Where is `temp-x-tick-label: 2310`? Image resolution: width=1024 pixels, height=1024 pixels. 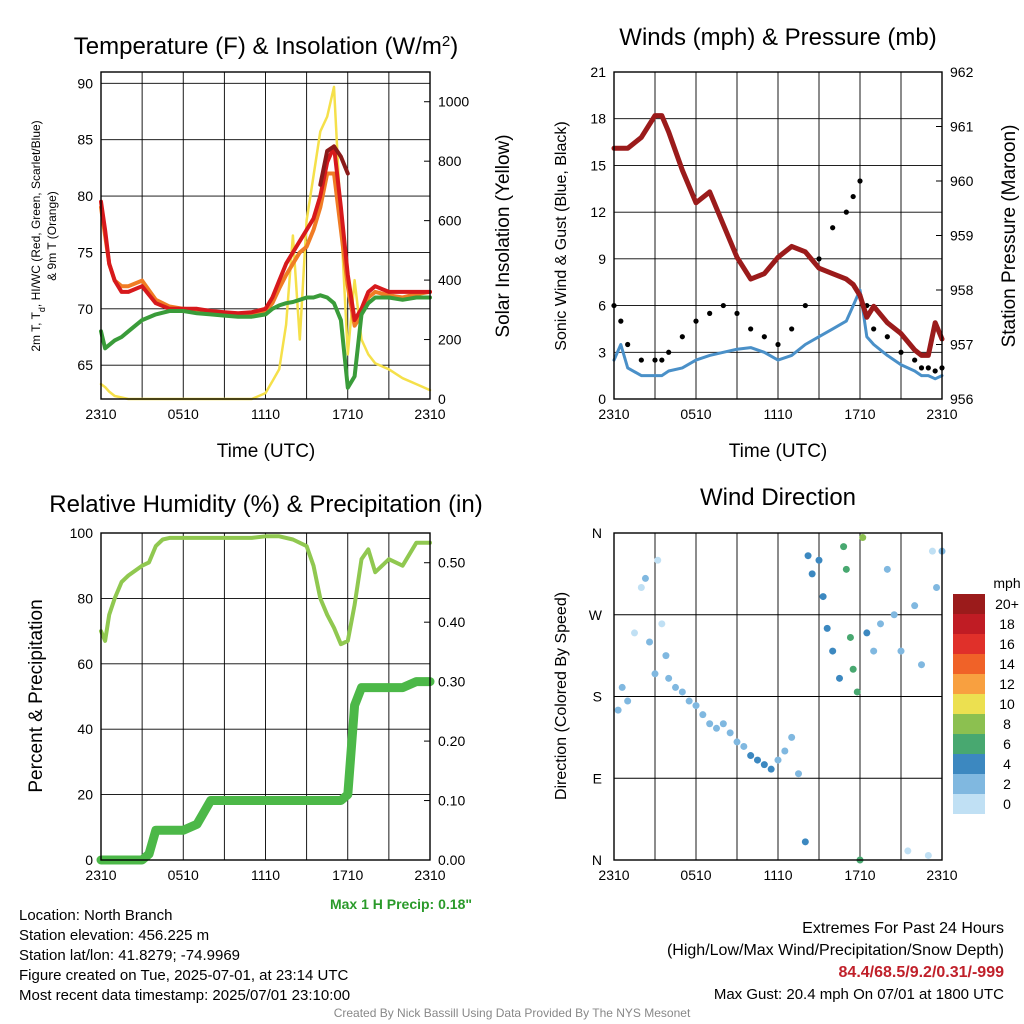
temp-x-tick-label: 2310 is located at coordinates (100, 414).